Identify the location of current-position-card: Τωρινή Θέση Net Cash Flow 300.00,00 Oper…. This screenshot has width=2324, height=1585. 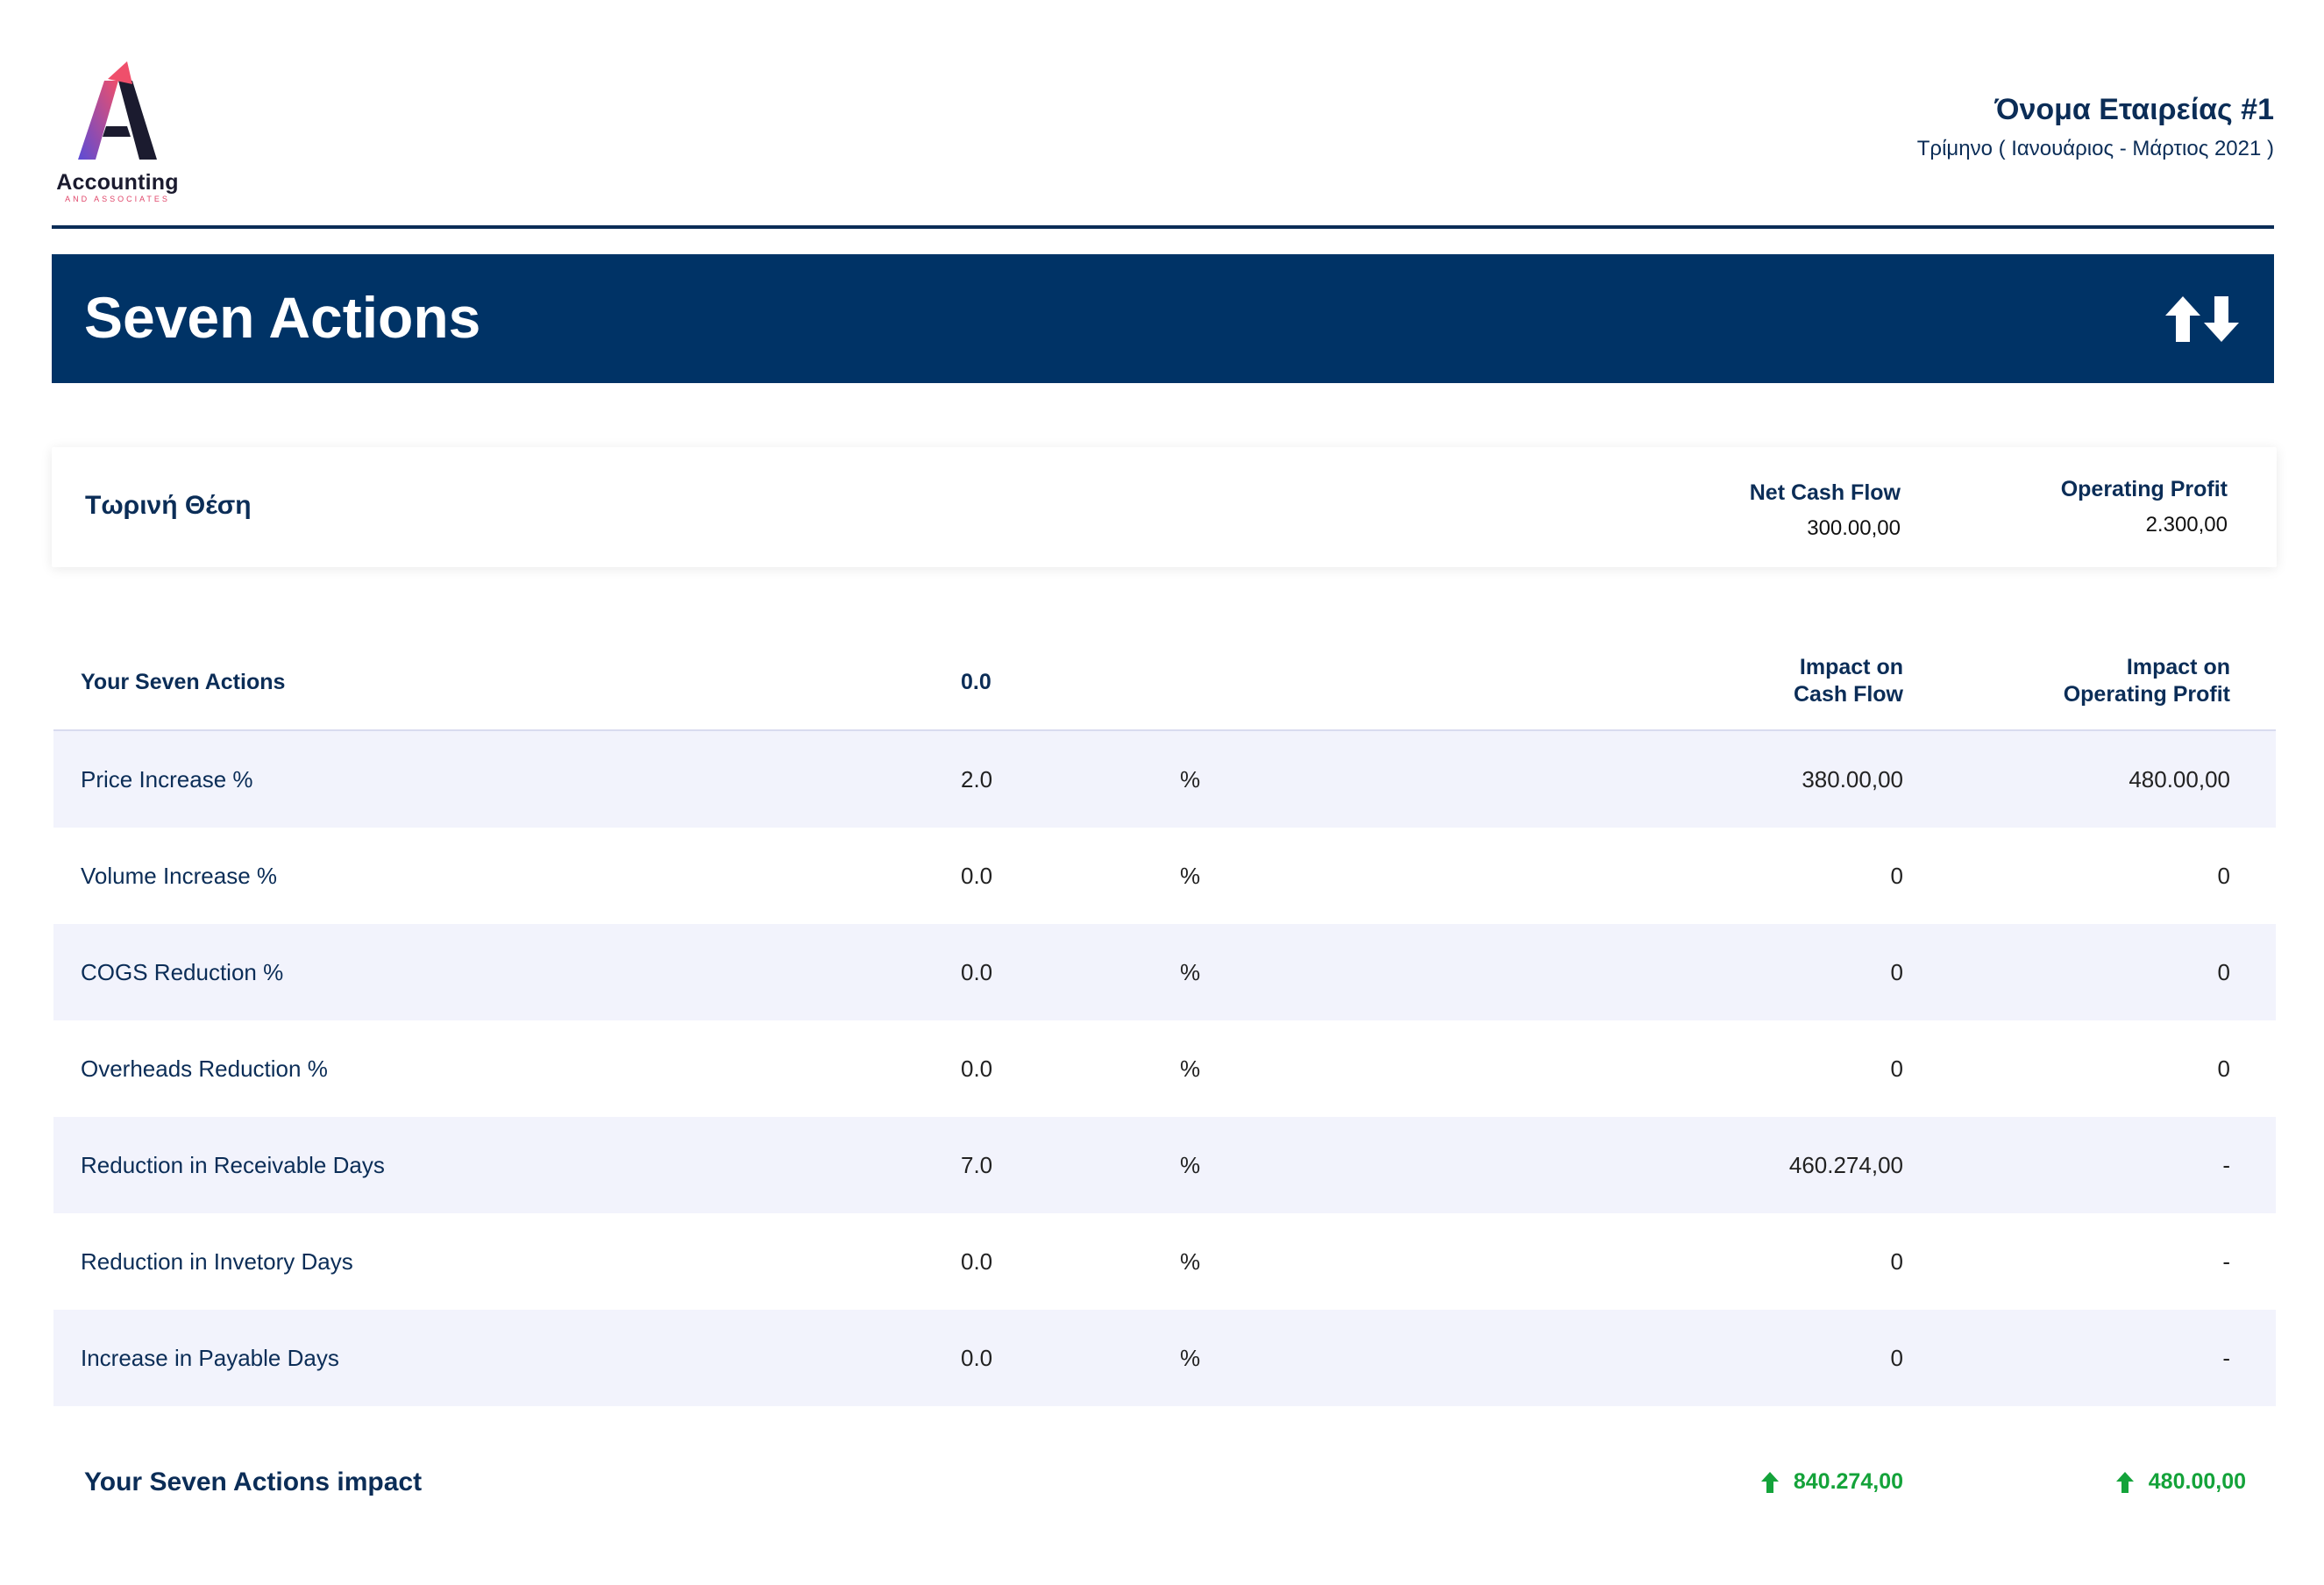
(1164, 507).